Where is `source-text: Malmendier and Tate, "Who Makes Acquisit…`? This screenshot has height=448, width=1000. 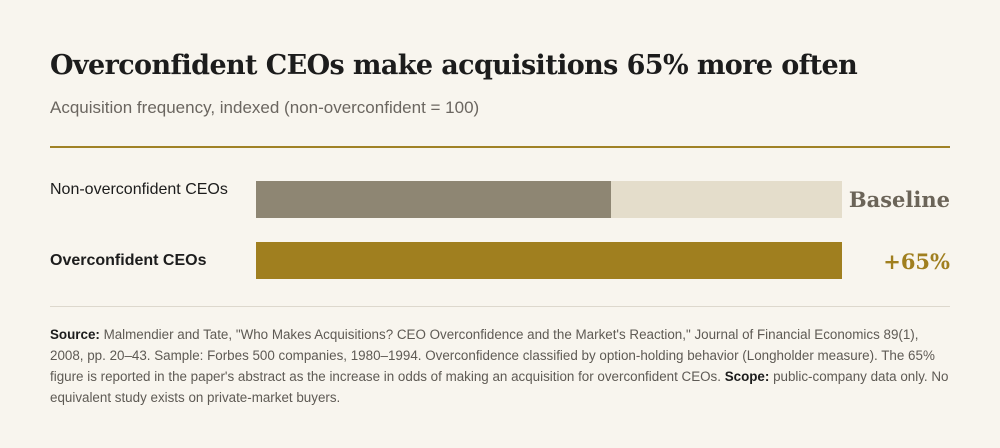
source-text: Malmendier and Tate, "Who Makes Acquisit… is located at coordinates (492, 355).